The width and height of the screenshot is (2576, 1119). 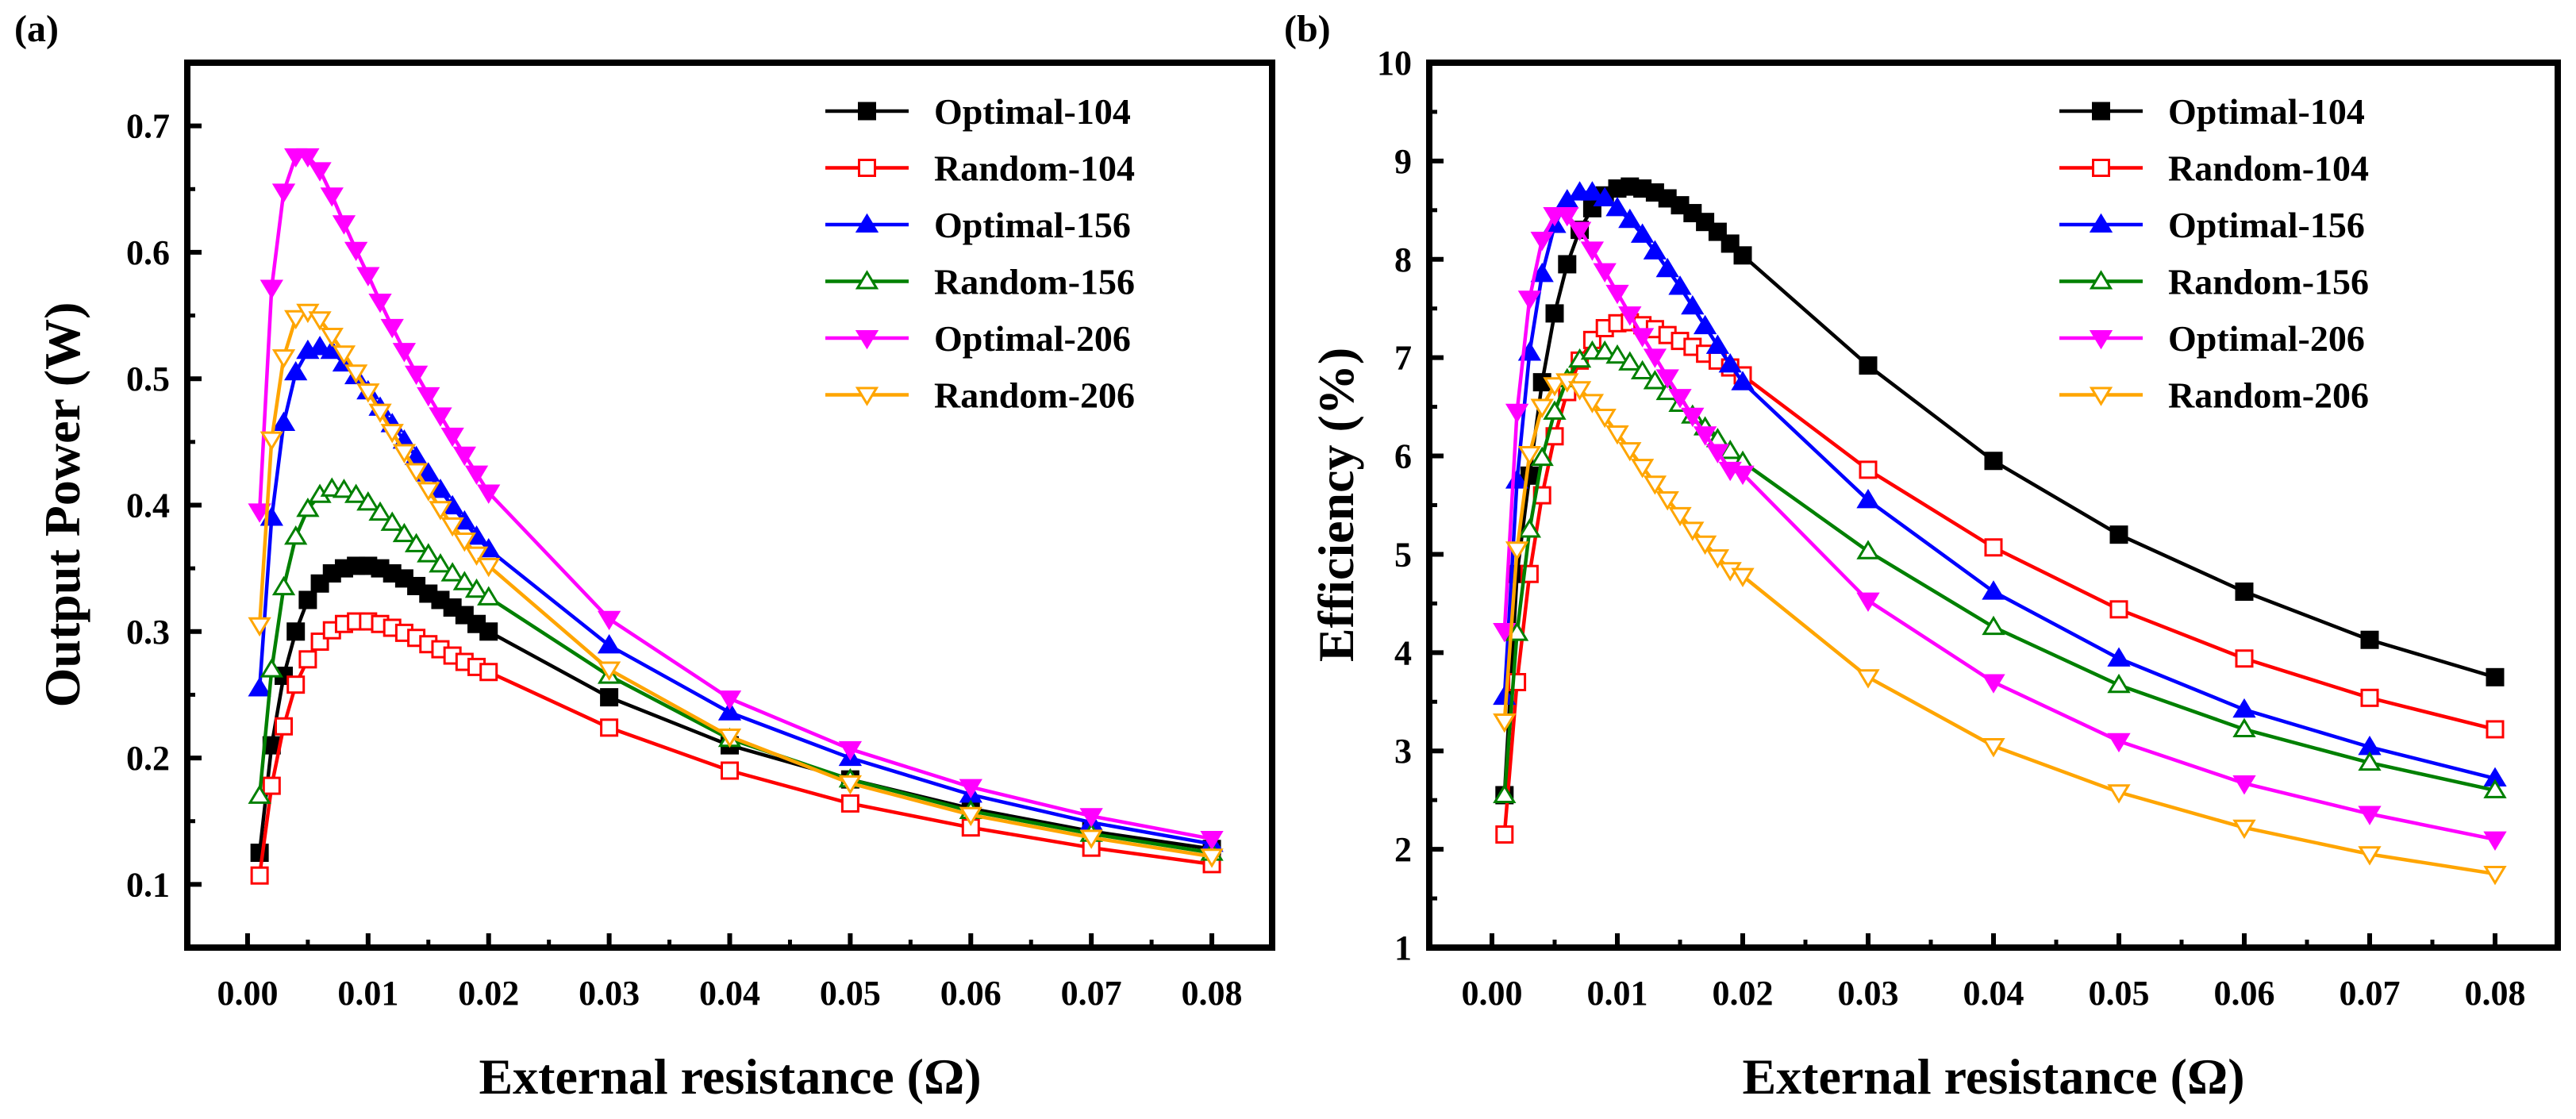 What do you see at coordinates (609, 993) in the screenshot?
I see `x-tick-label: 0.03` at bounding box center [609, 993].